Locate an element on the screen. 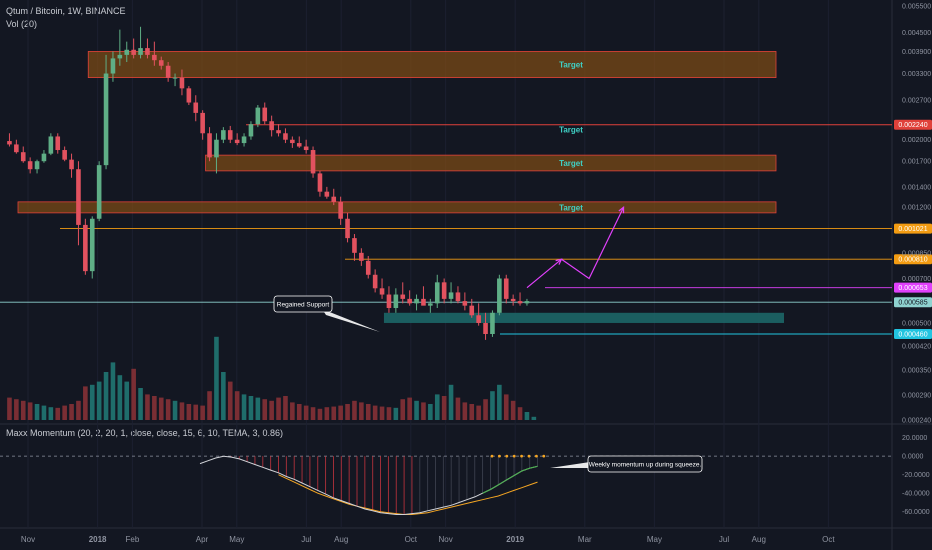  target-zone is located at coordinates (432, 64).